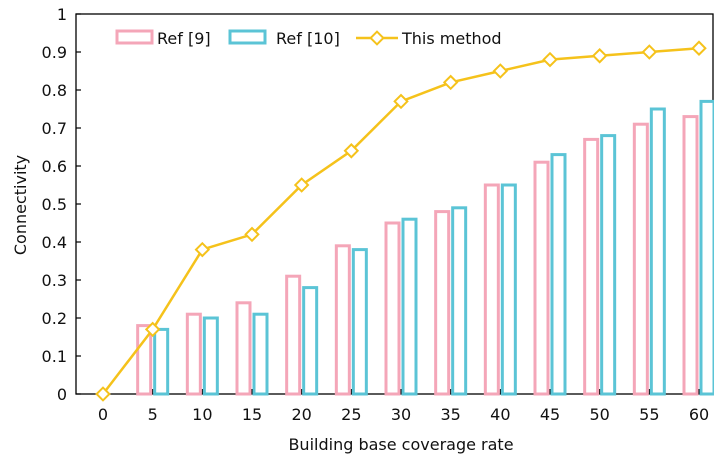  Describe the element at coordinates (103, 414) in the screenshot. I see `x-tick-label: 0` at that location.